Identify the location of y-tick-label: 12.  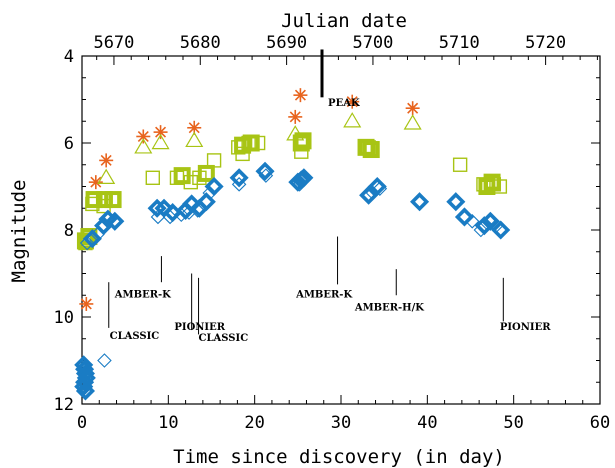
(64, 405).